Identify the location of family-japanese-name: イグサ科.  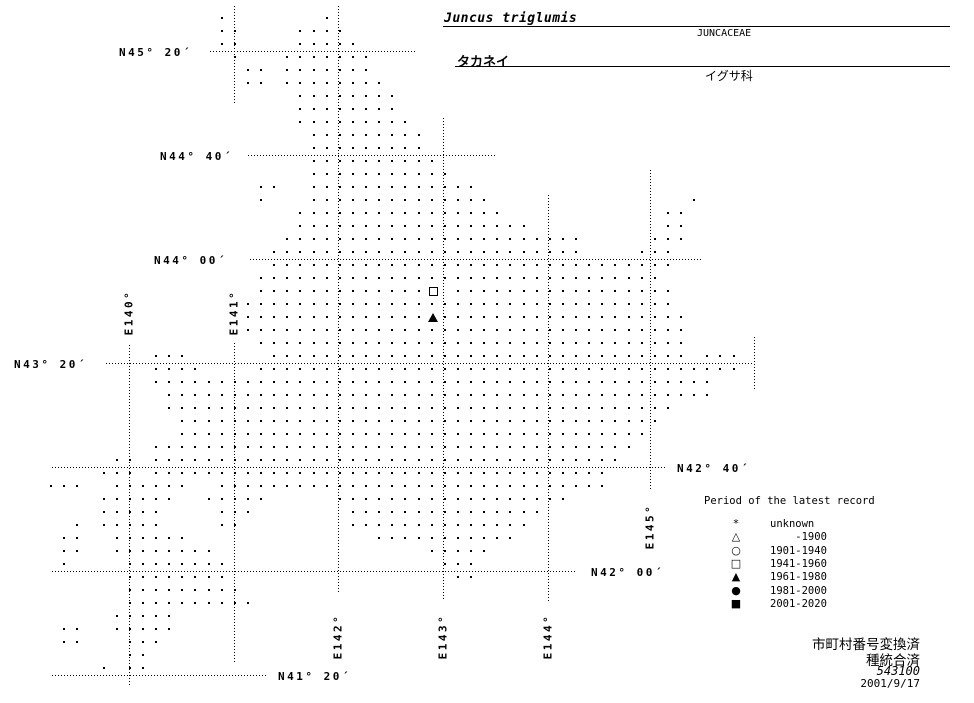
(729, 76).